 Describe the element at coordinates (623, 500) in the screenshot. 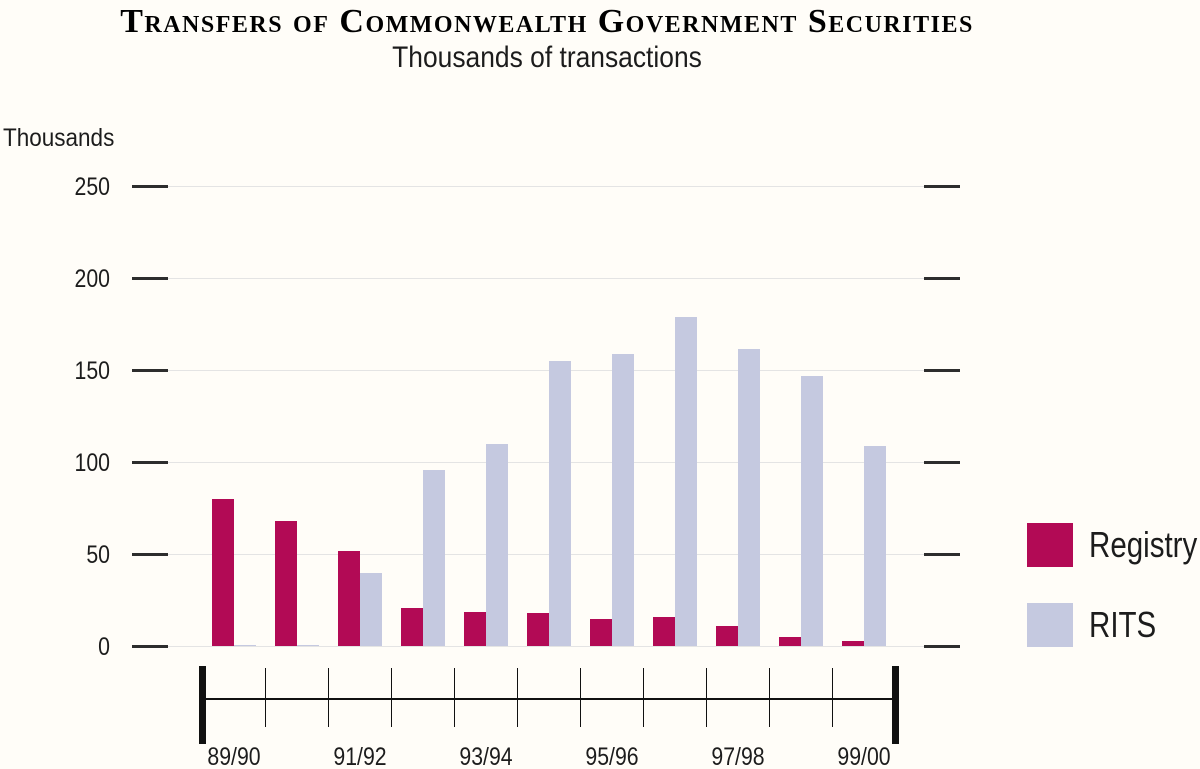

I see `bar-rits-95/96` at that location.